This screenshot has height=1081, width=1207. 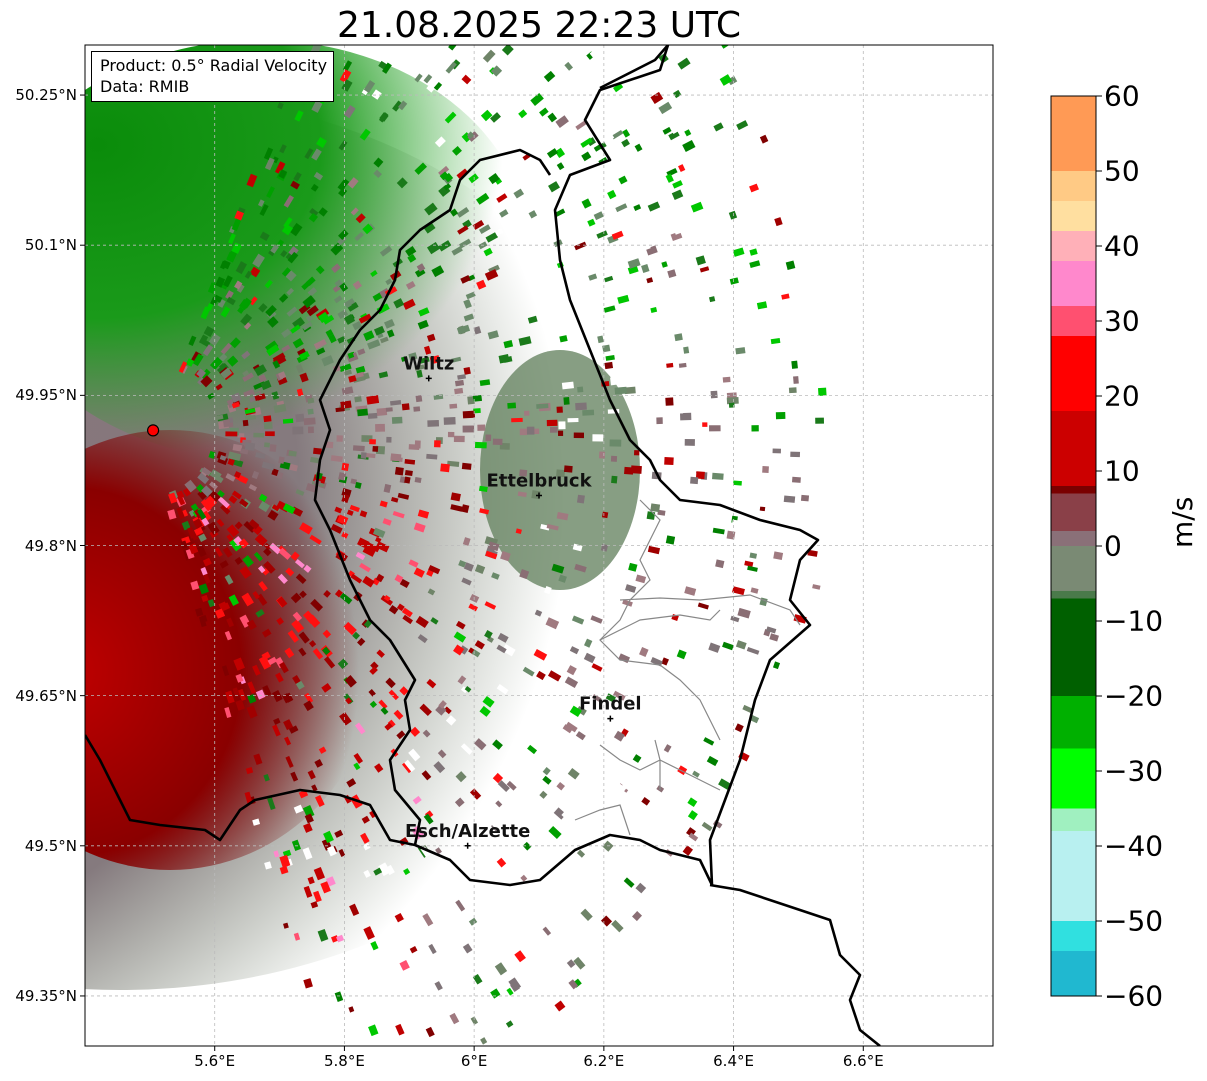 What do you see at coordinates (1122, 171) in the screenshot?
I see `colorbar-tick-label: 50` at bounding box center [1122, 171].